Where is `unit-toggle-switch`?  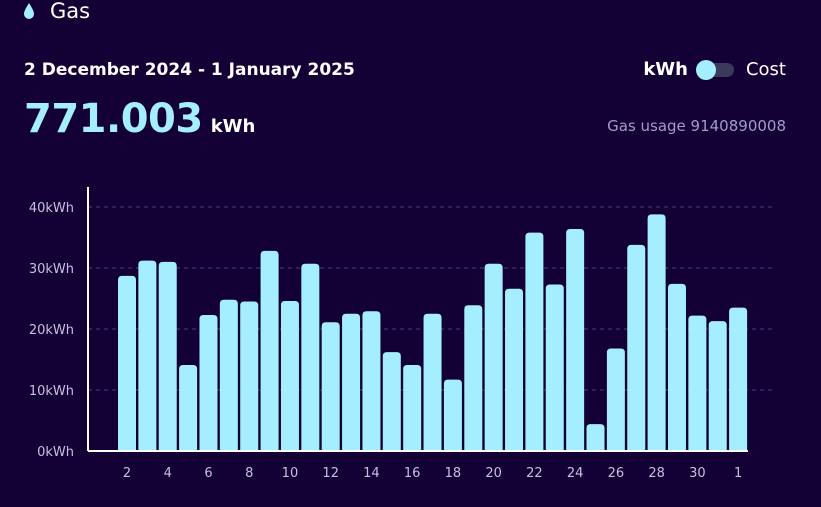 unit-toggle-switch is located at coordinates (714, 69).